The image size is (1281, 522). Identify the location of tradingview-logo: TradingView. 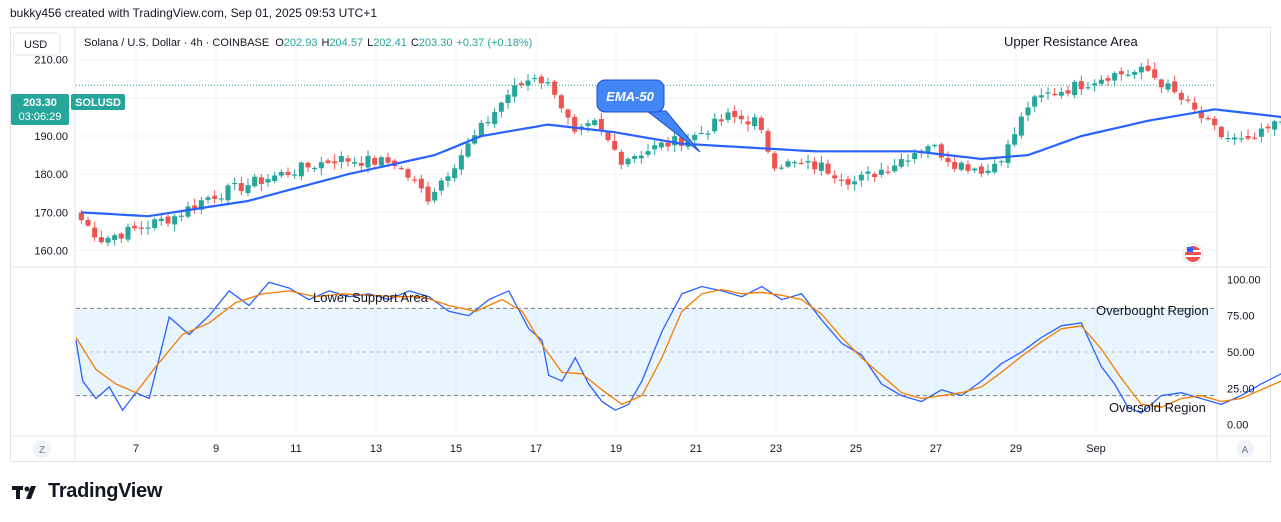
(87, 491).